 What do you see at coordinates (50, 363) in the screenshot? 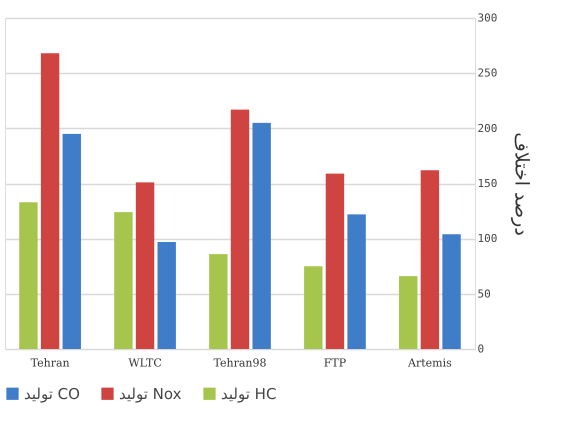
I see `x-tick-label: Tehran` at bounding box center [50, 363].